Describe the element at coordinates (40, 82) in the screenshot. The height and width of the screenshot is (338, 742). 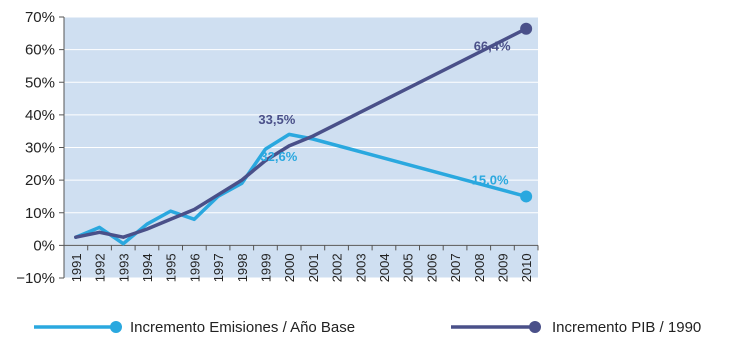
I see `y-tick-label: 50%` at that location.